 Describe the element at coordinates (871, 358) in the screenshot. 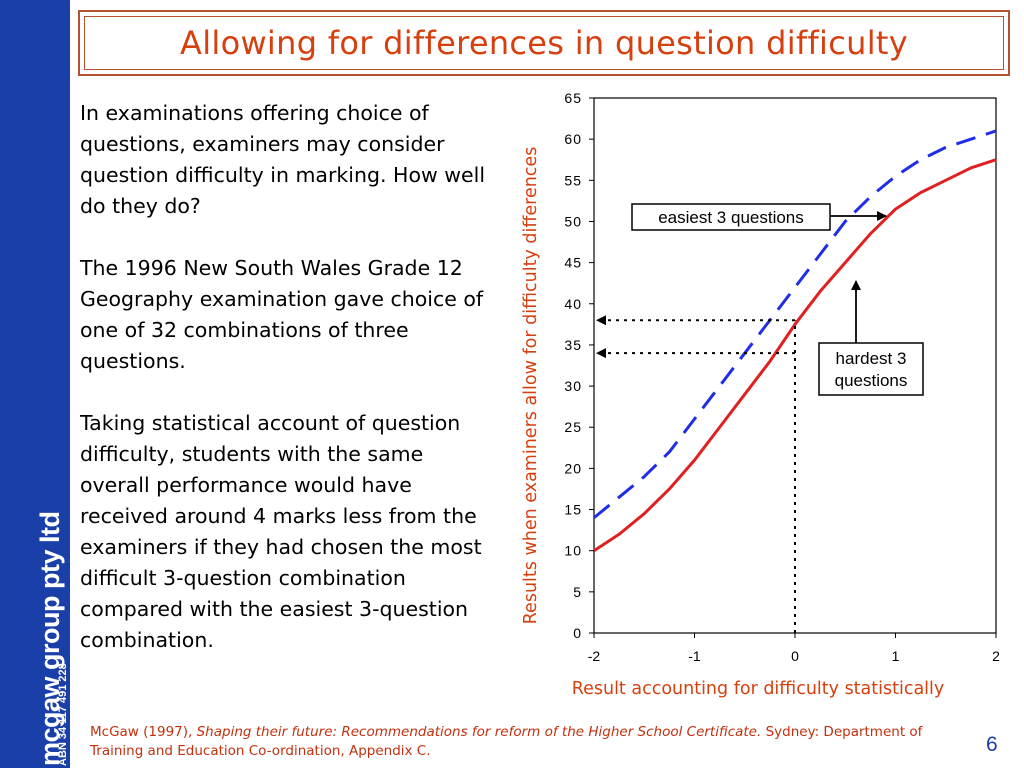

I see `hardest-label-text: hardest 3` at that location.